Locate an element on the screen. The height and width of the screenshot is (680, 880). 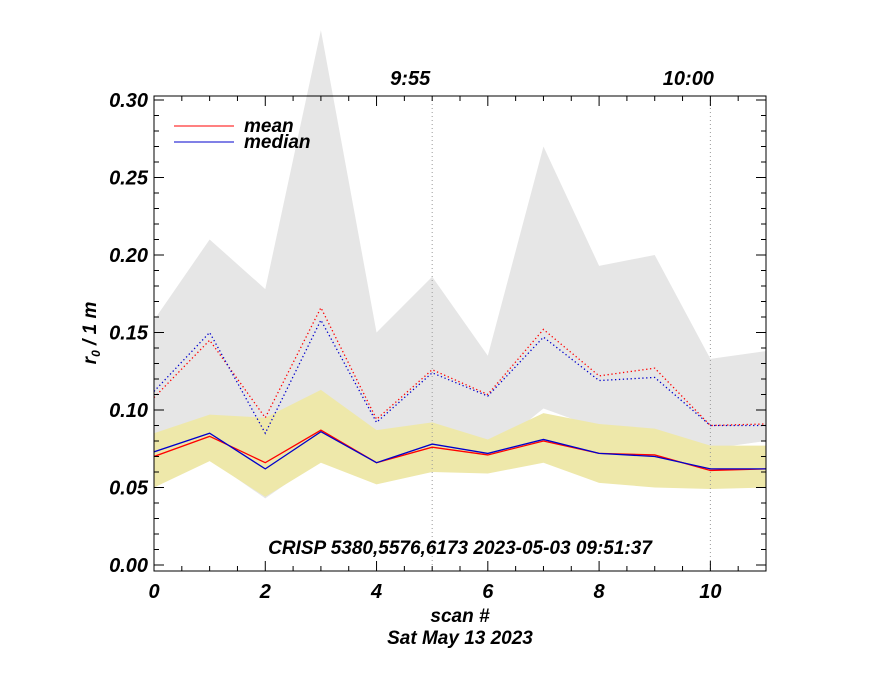
annotation: CRISP 5380,5576,6173 2023-05-03 09:51:37 is located at coordinates (460, 548).